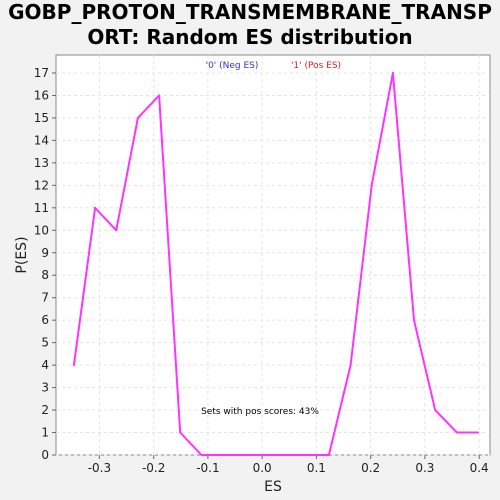  I want to click on y-tick-label: 8, so click(45, 275).